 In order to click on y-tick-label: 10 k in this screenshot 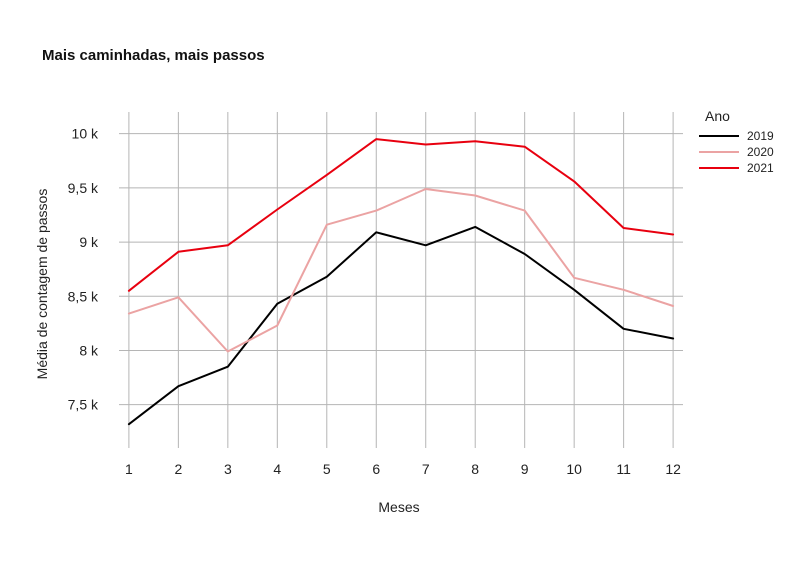, I will do `click(85, 134)`.